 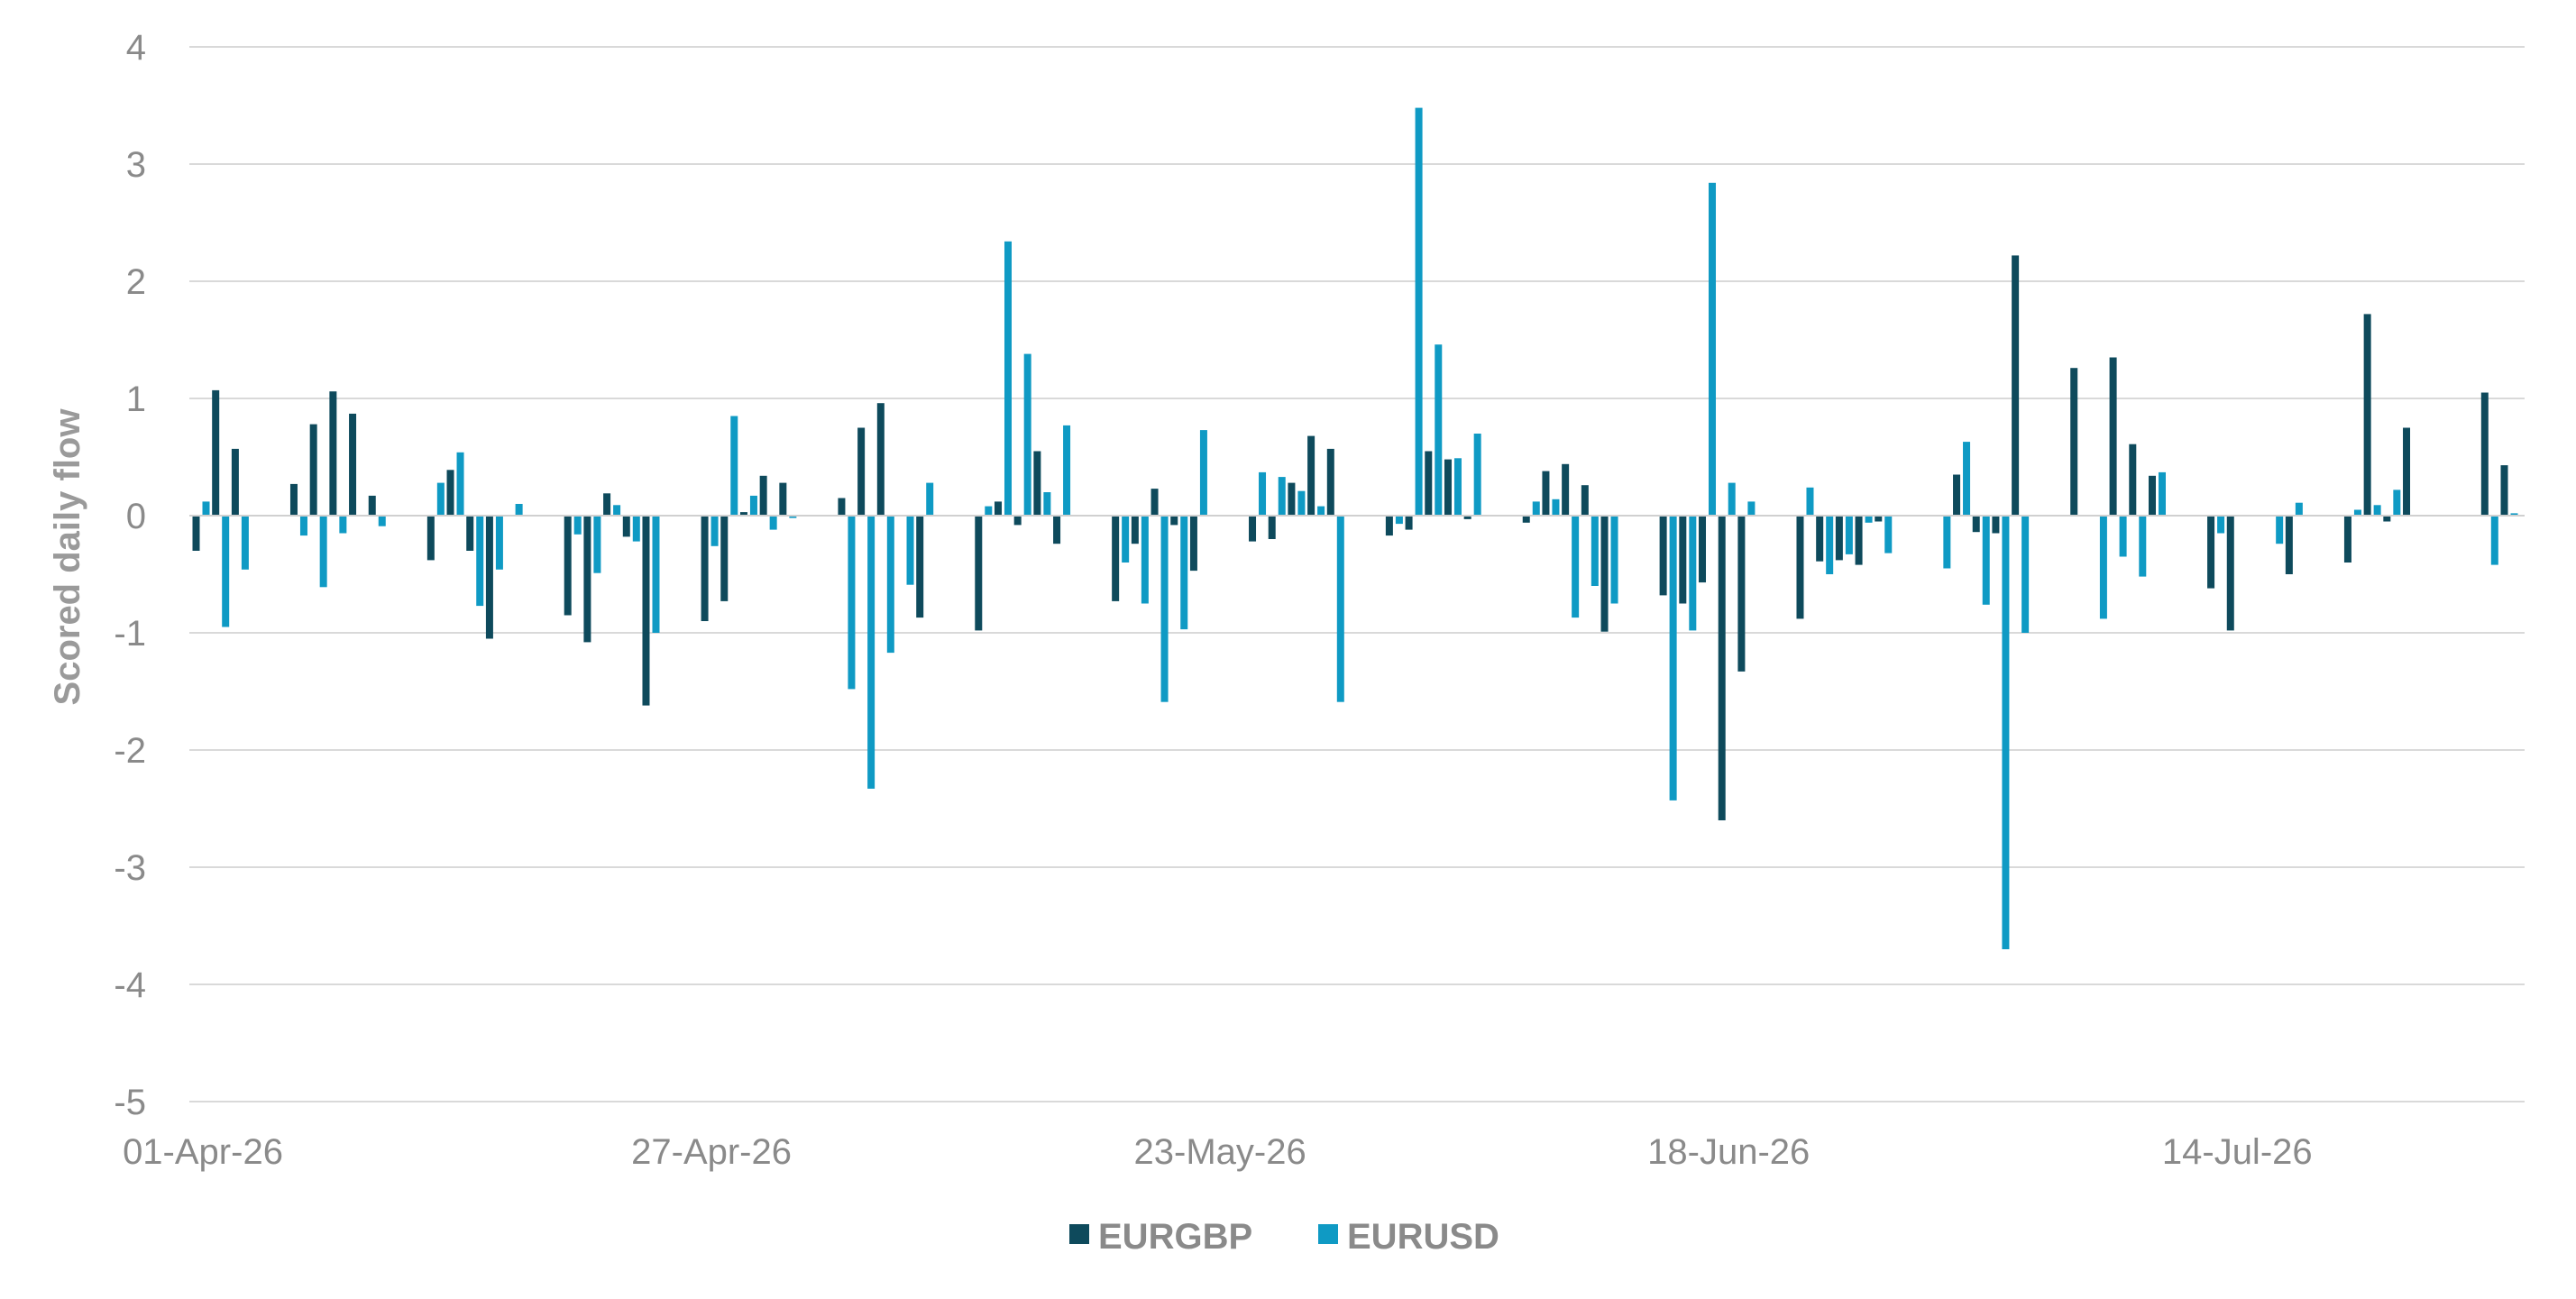 What do you see at coordinates (2237, 1152) in the screenshot?
I see `x-tick-label: 14-Jul-26` at bounding box center [2237, 1152].